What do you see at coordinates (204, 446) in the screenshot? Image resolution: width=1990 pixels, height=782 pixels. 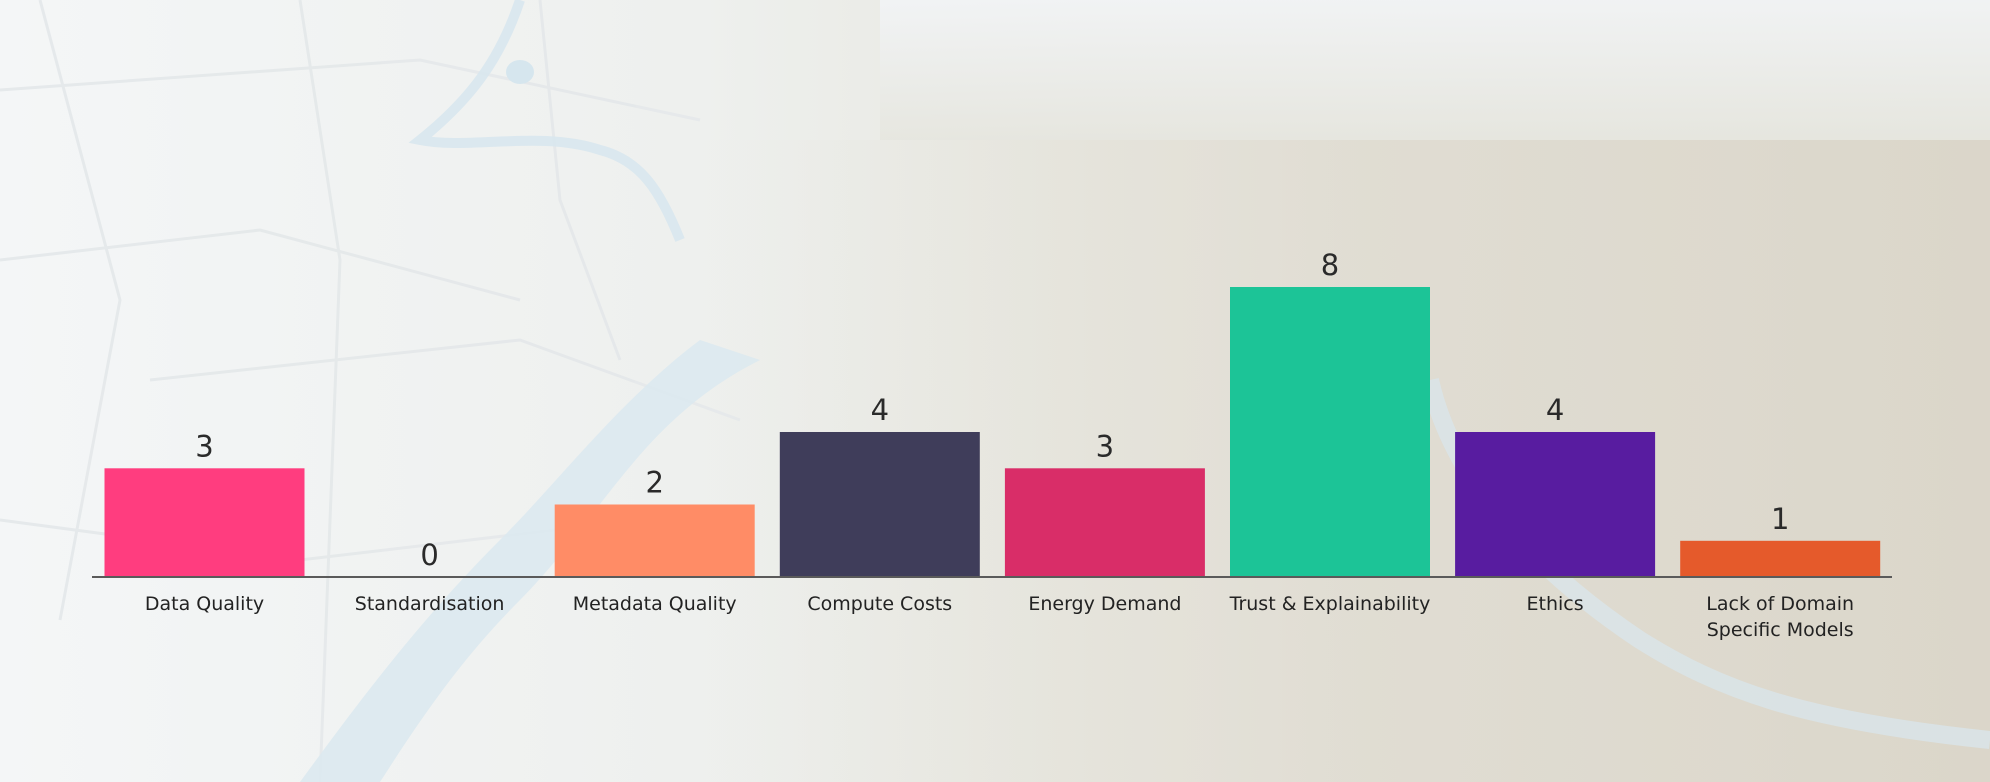 I see `data-label-data-quality: 3` at bounding box center [204, 446].